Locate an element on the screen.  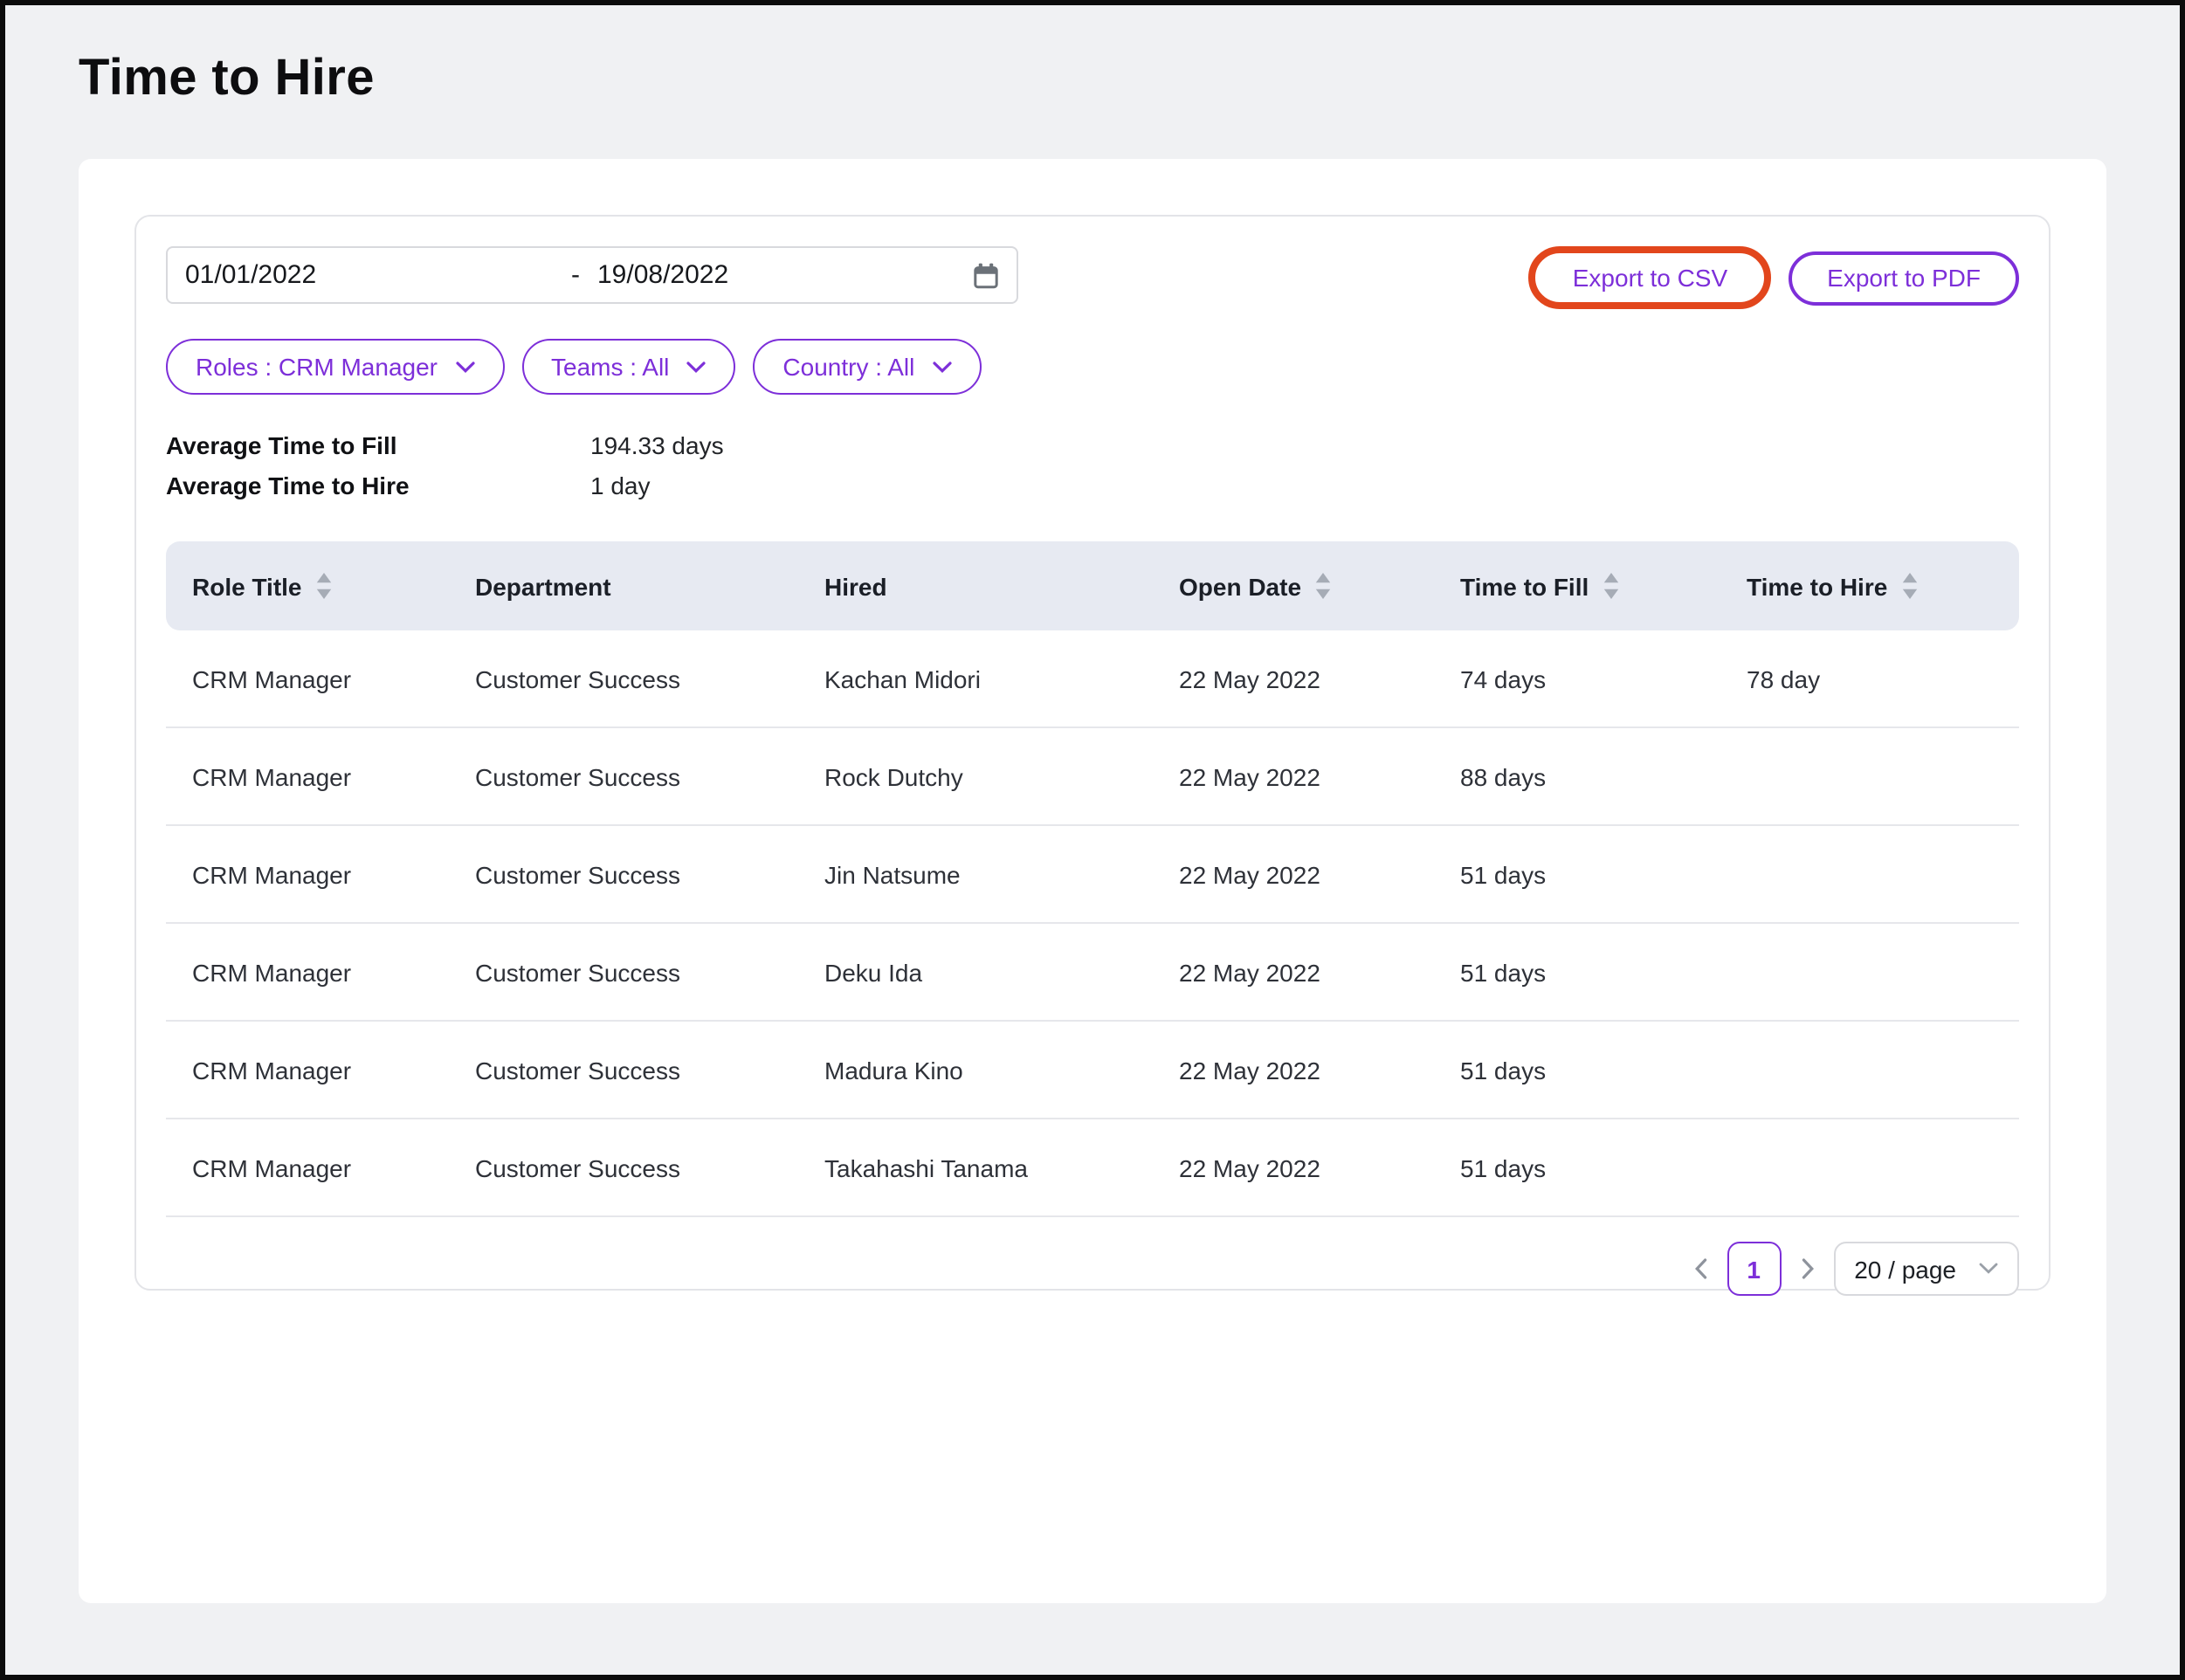
chevron-right-icon is located at coordinates (1808, 1268).